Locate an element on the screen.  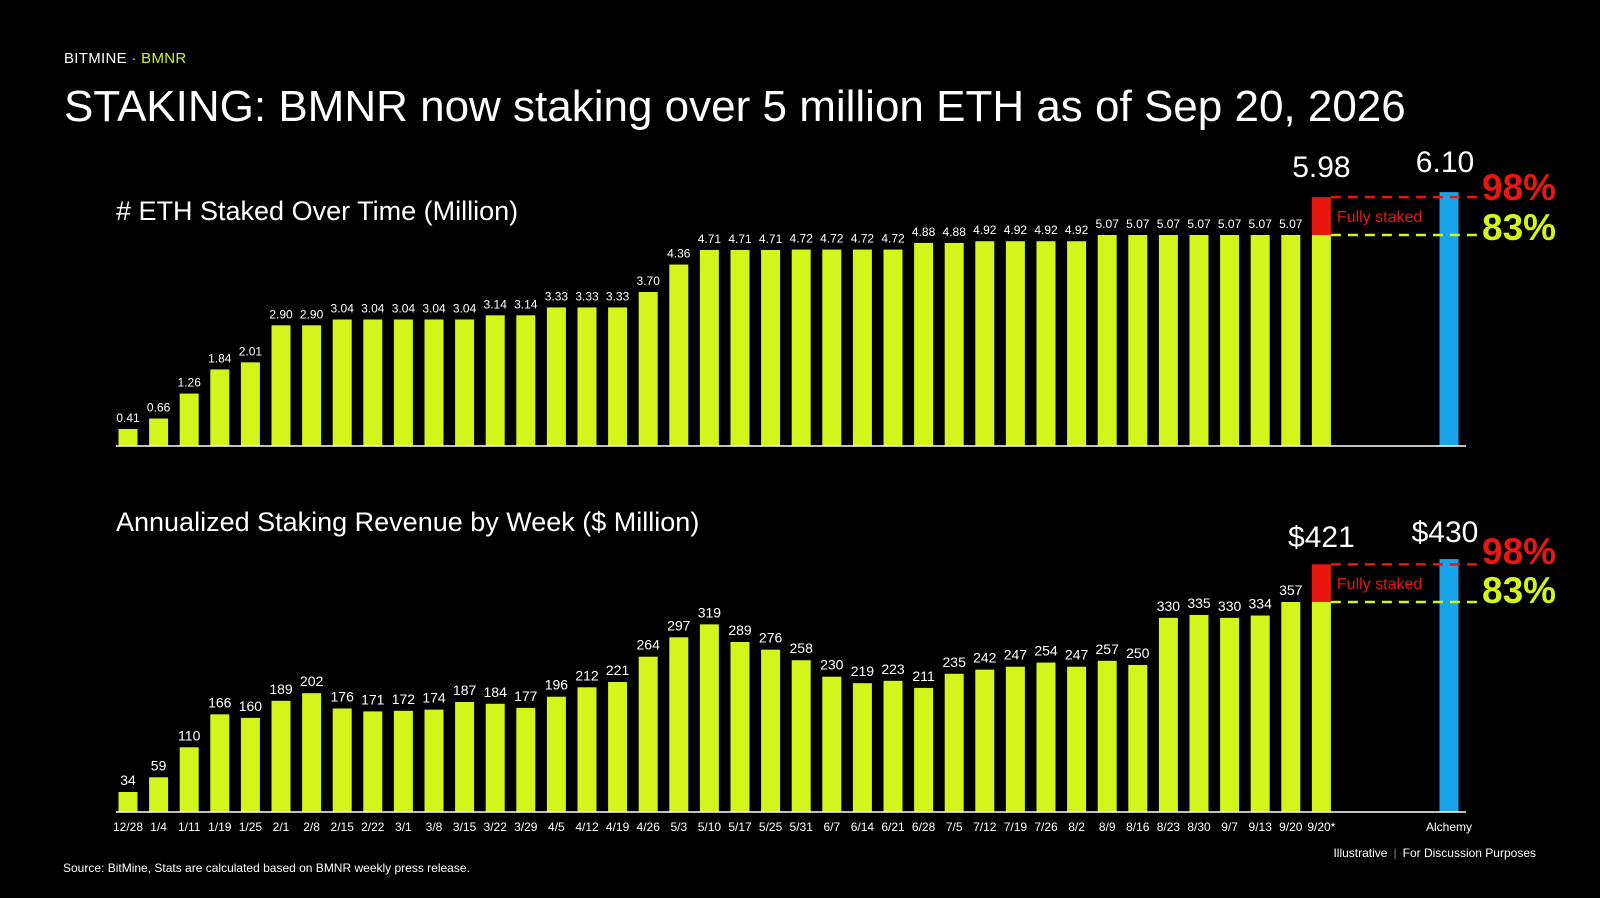
chart1-pct-low-label: 83% is located at coordinates (1519, 227).